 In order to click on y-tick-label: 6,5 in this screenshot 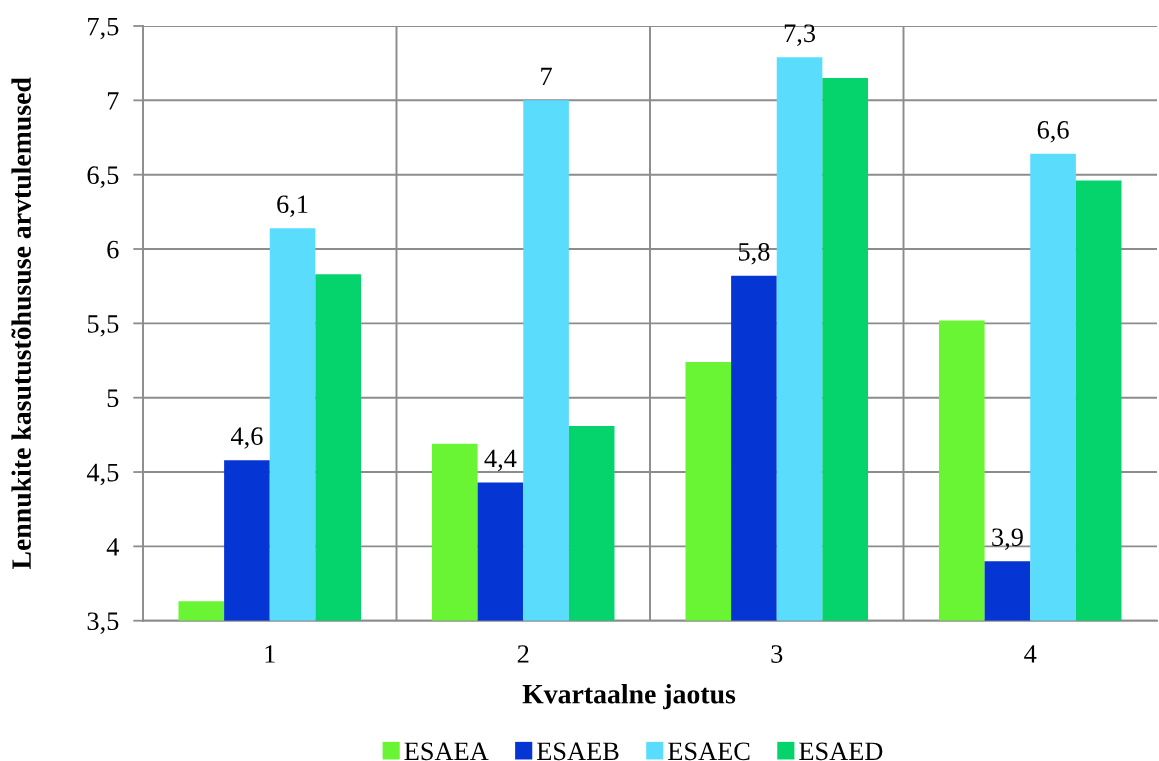, I will do `click(103, 177)`.